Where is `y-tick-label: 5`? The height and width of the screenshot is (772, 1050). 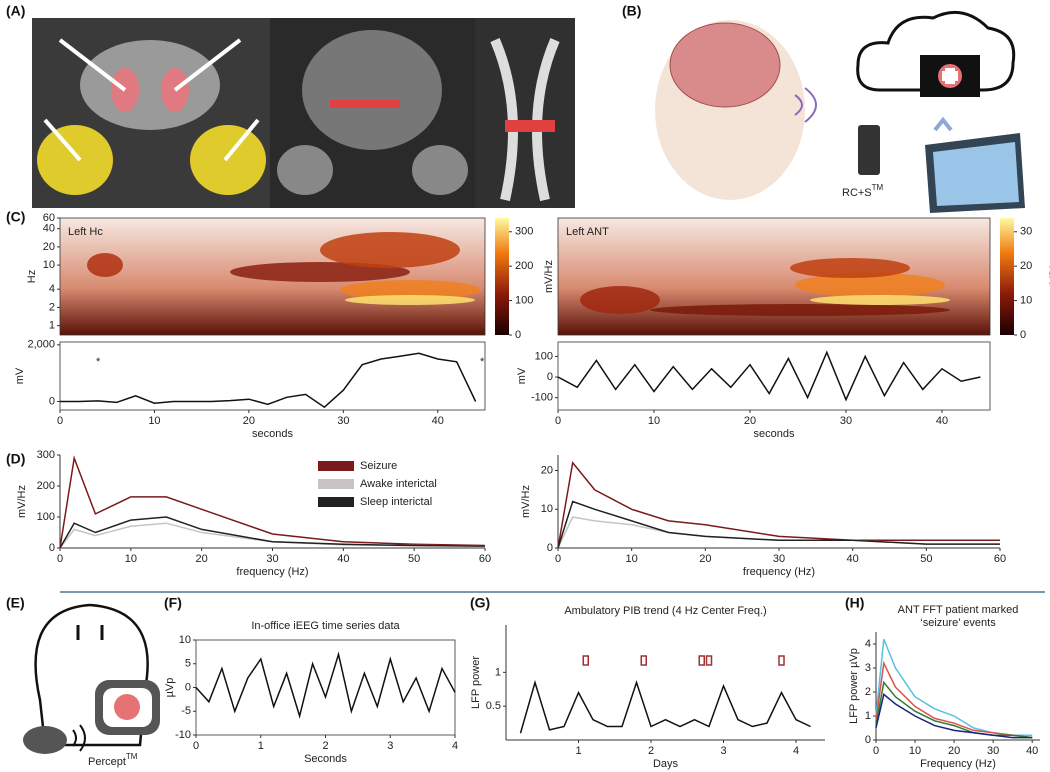
y-tick-label: 5 is located at coordinates (188, 664).